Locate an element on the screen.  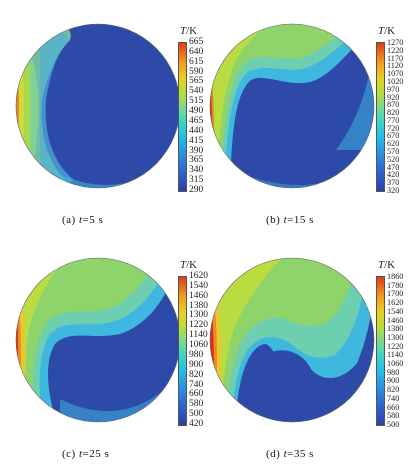
temperature-disk-a is located at coordinates (98, 106).